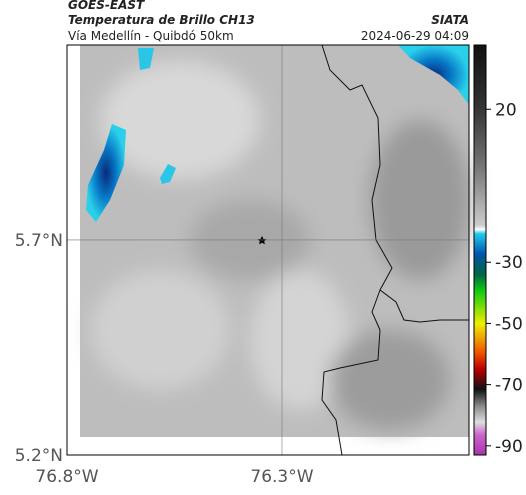 The image size is (526, 495). What do you see at coordinates (281, 477) in the screenshot?
I see `x-tick-label: 76.3°W` at bounding box center [281, 477].